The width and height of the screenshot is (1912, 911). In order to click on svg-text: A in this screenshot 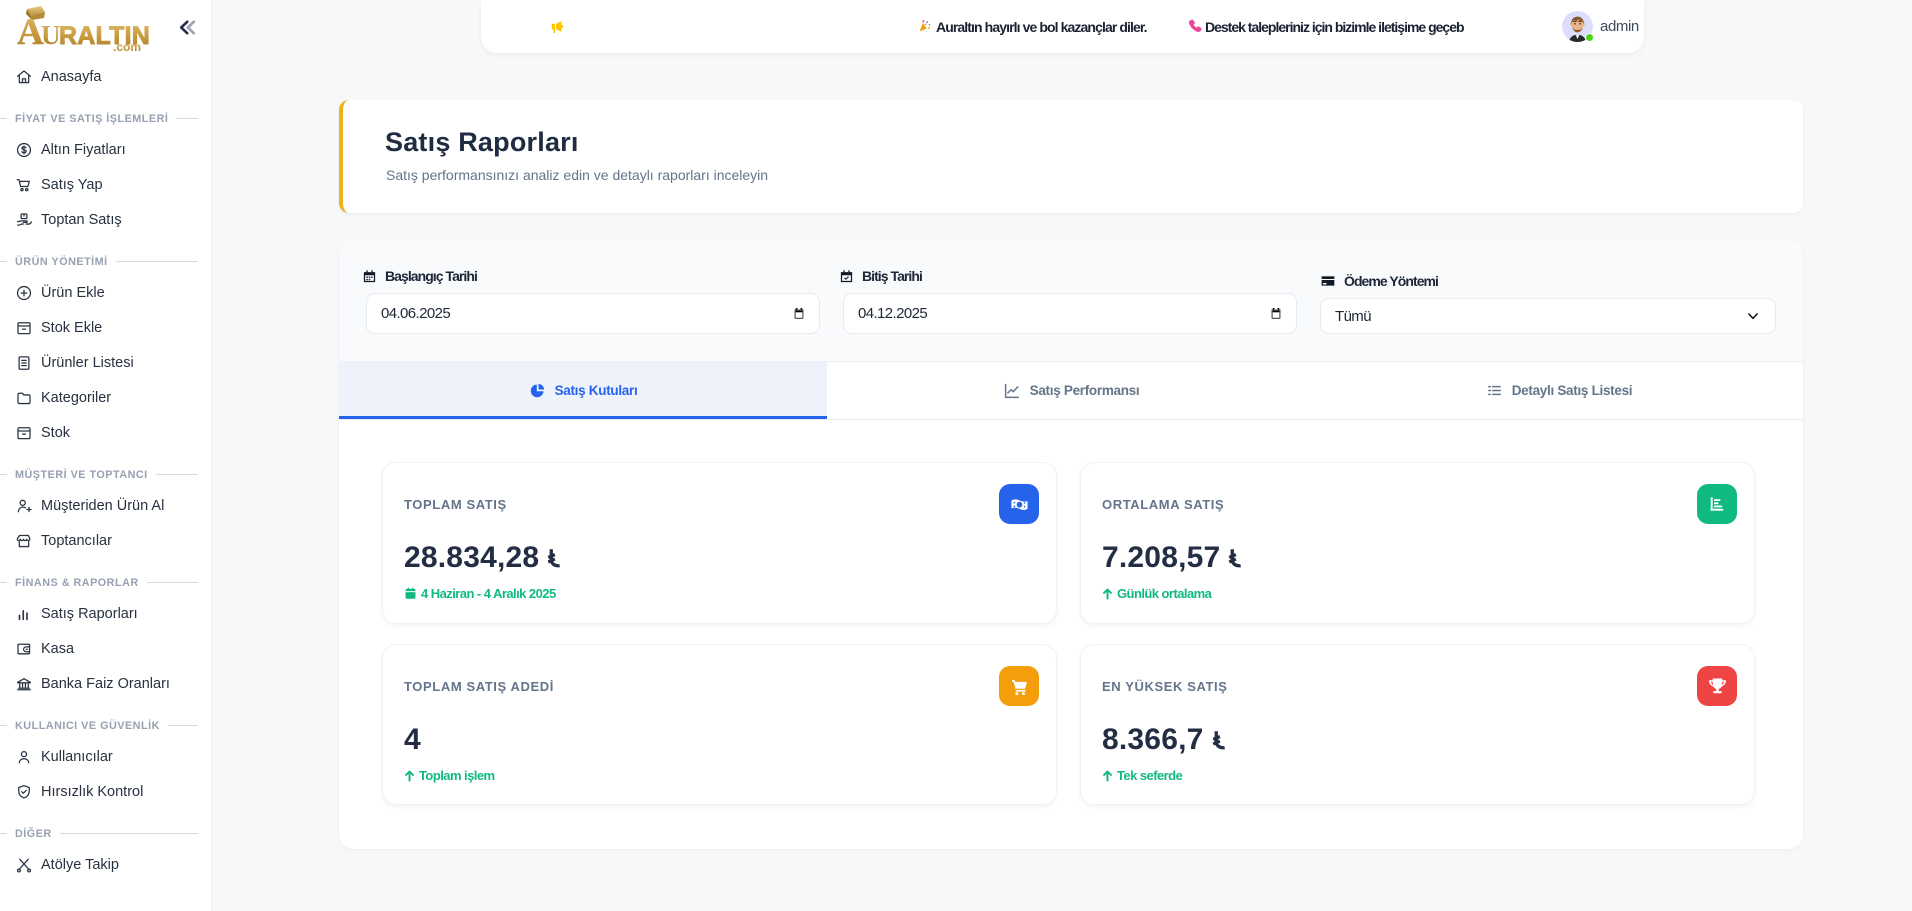, I will do `click(30, 32)`.